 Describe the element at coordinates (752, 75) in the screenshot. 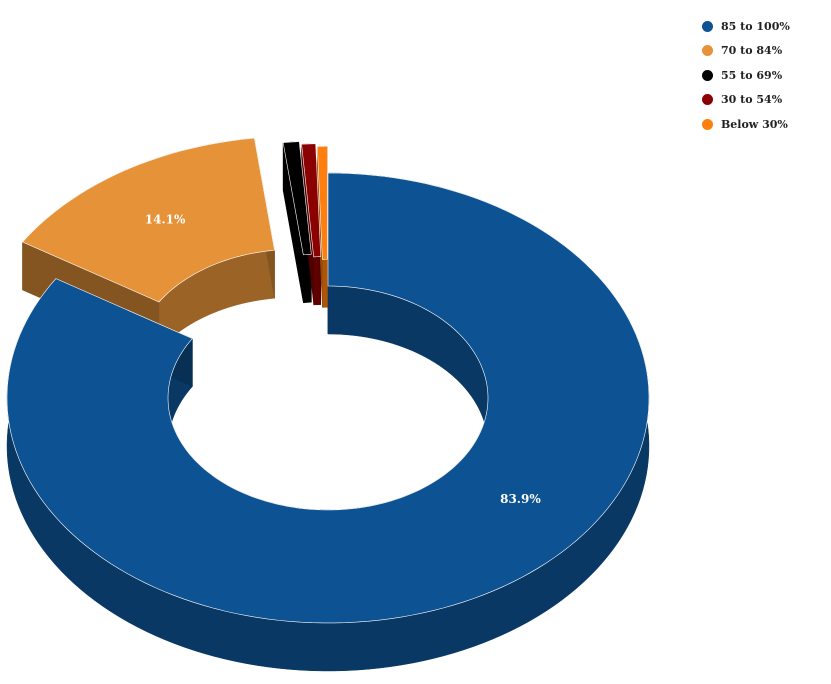

I see `legend-label: 55 to 69%` at that location.